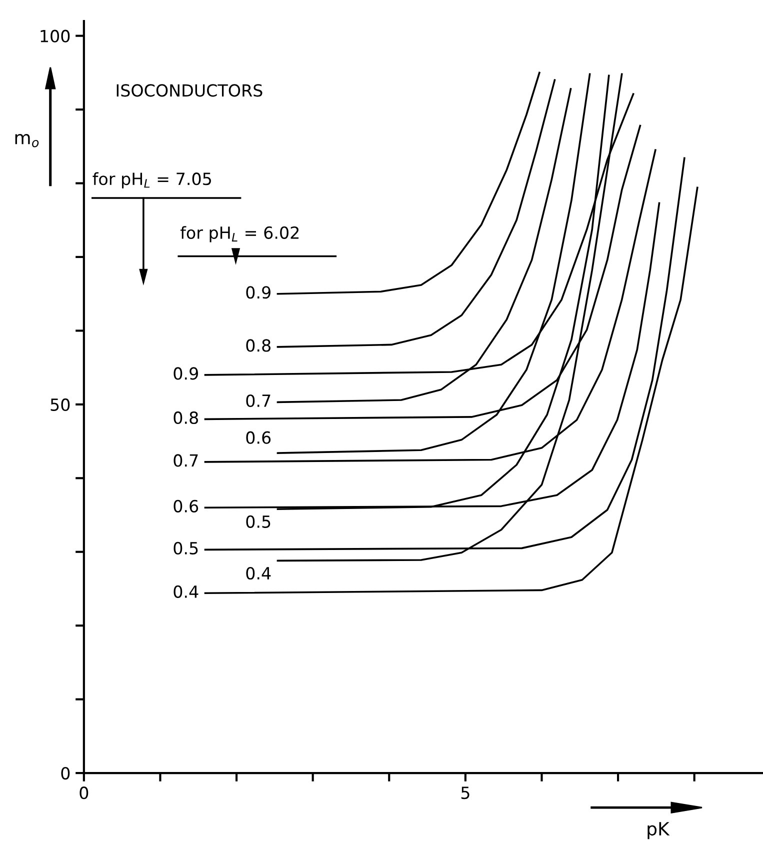 The height and width of the screenshot is (843, 763). Describe the element at coordinates (239, 234) in the screenshot. I see `annotation: for pH$_{L}$ = 6.02` at that location.